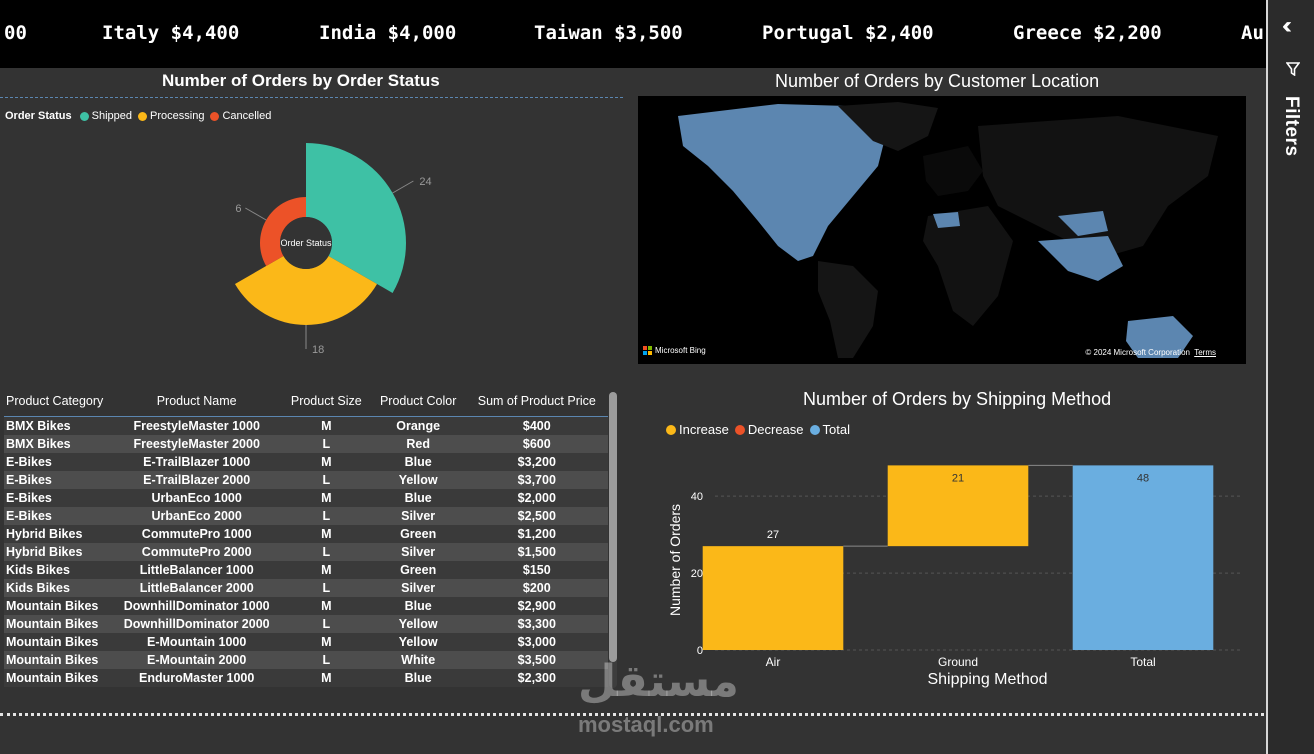 This screenshot has height=754, width=1314. What do you see at coordinates (536, 552) in the screenshot?
I see `table-cell: $1,500` at bounding box center [536, 552].